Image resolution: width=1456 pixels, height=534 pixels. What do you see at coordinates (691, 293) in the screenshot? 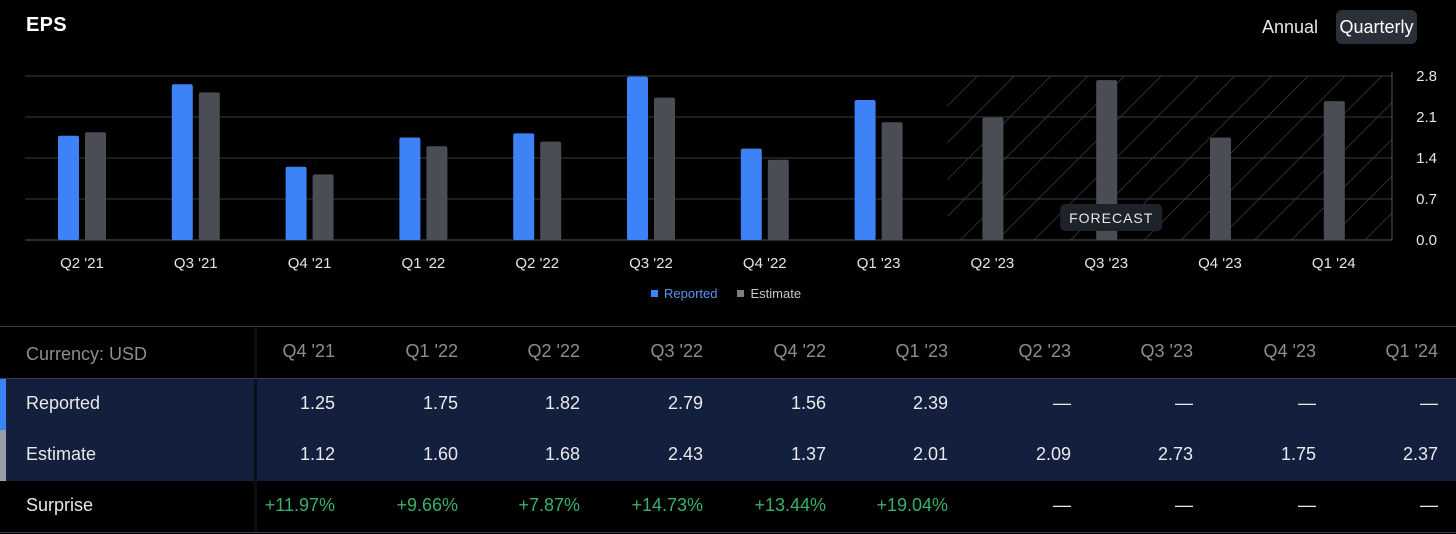
I see `legend-reported-label: Reported` at bounding box center [691, 293].